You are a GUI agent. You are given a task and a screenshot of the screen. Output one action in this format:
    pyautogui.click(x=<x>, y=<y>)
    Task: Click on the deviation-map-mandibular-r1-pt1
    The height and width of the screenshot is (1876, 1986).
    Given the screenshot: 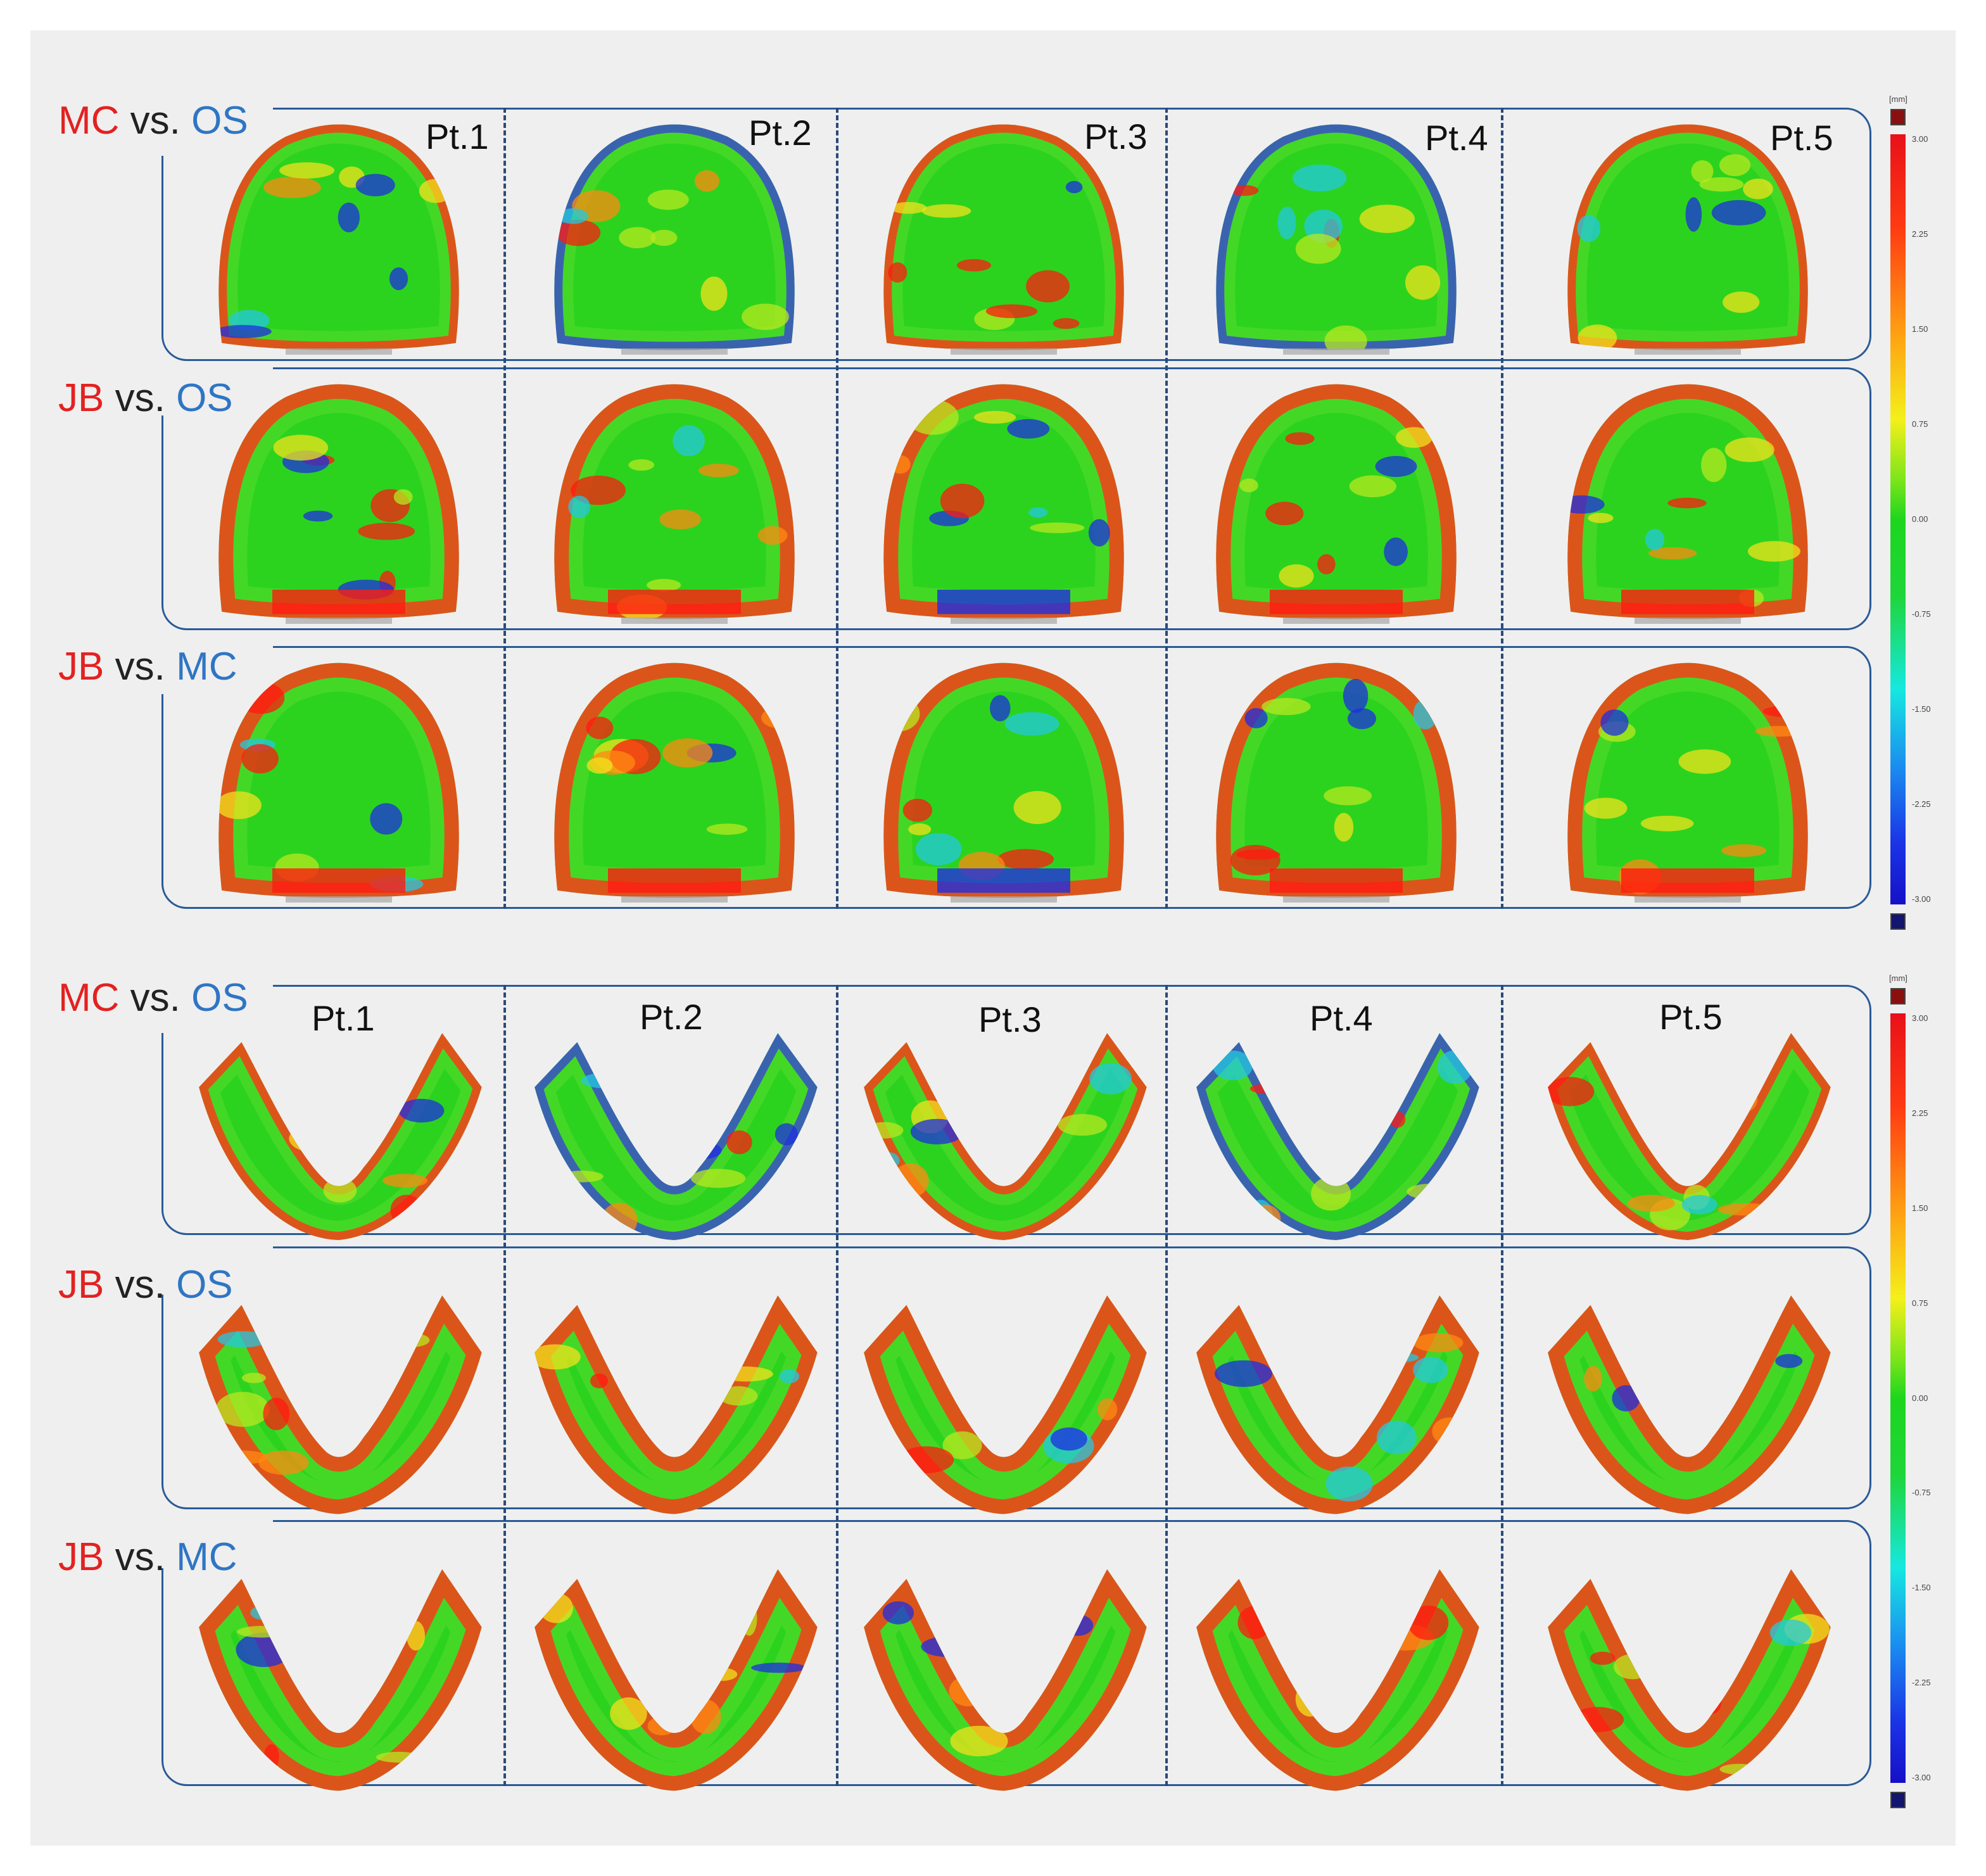 What is the action you would take?
    pyautogui.click(x=341, y=1136)
    